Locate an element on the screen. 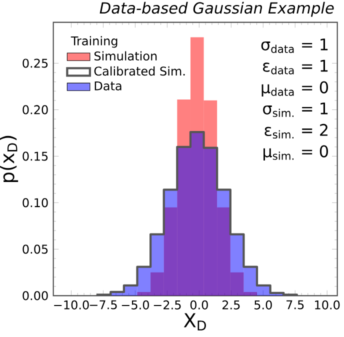 This screenshot has height=337, width=344. x-tick-label: 7.5 is located at coordinates (295, 305).